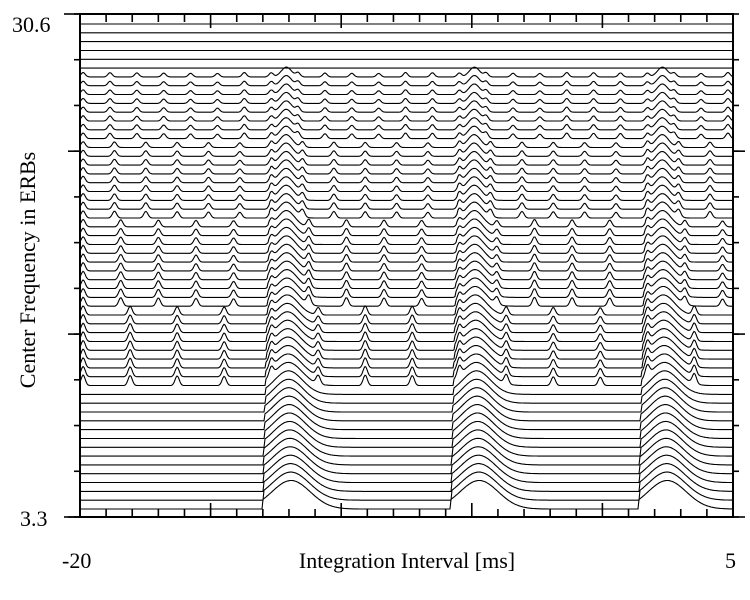 The height and width of the screenshot is (600, 750). Describe the element at coordinates (407, 560) in the screenshot. I see `x-axis-label: Integration Interval [ms]` at that location.